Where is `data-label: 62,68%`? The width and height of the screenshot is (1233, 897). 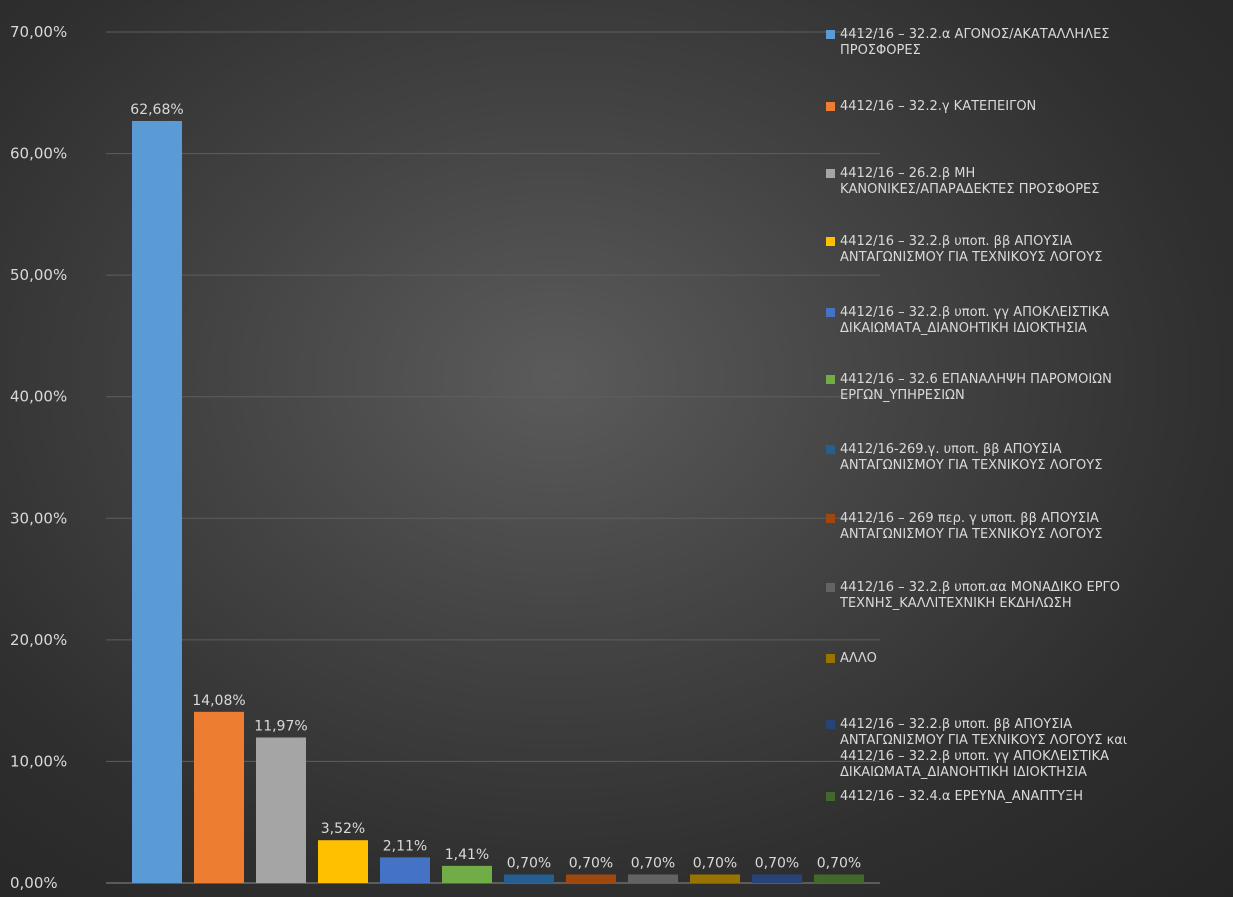 data-label: 62,68% is located at coordinates (156, 110).